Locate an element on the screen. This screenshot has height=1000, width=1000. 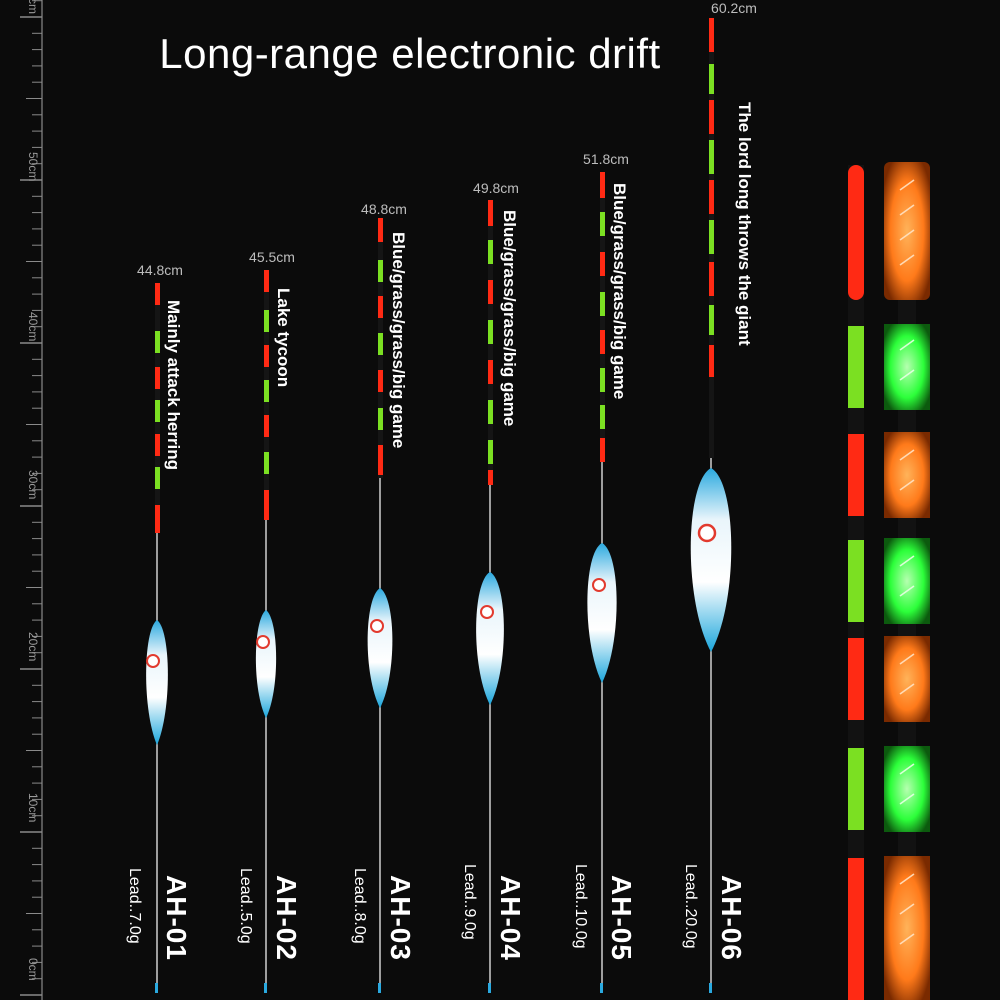
lead-weight: Lead..9.0g is located at coordinates (469, 902).